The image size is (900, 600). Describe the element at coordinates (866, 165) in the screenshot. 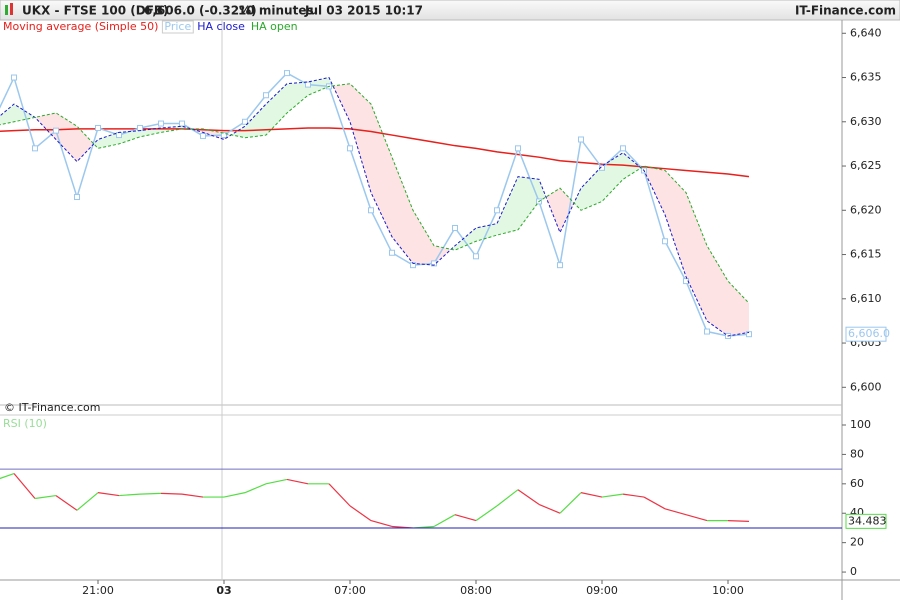

I see `y-tick-label: 6,625` at that location.